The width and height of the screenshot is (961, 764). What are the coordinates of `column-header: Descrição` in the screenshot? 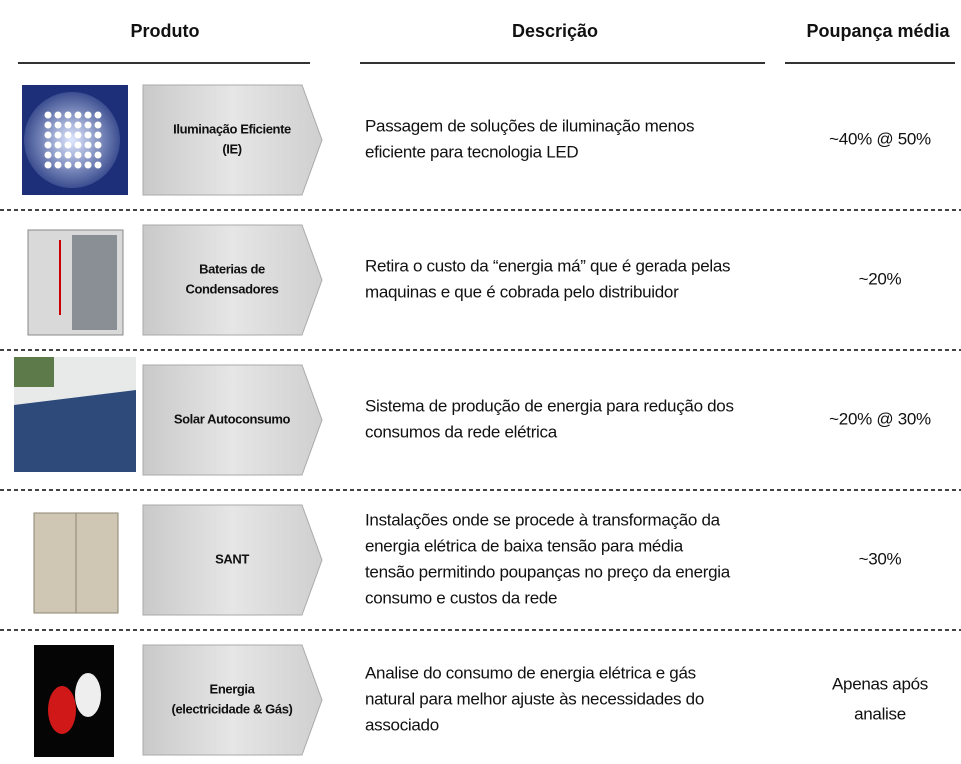 It's located at (555, 31).